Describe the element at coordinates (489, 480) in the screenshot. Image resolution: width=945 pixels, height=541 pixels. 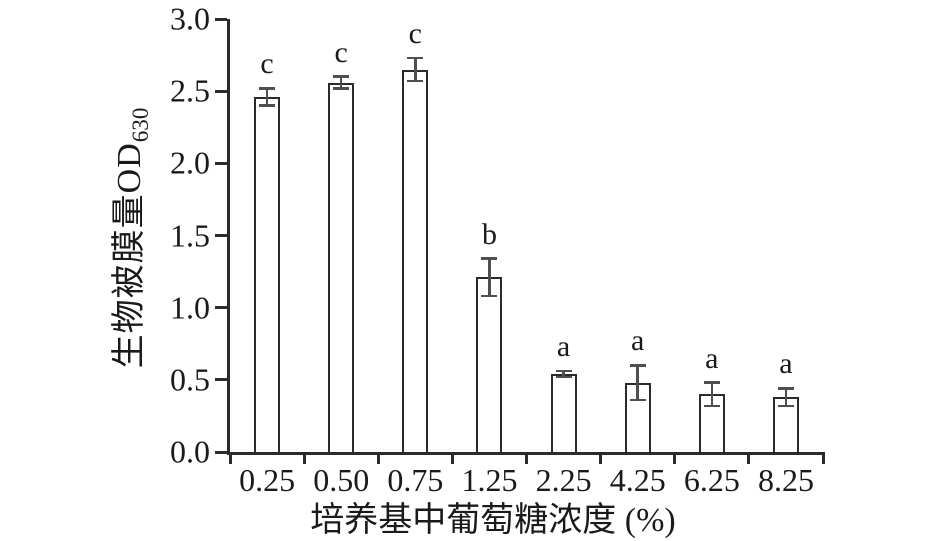
I see `x-tick-label: 1.25` at that location.